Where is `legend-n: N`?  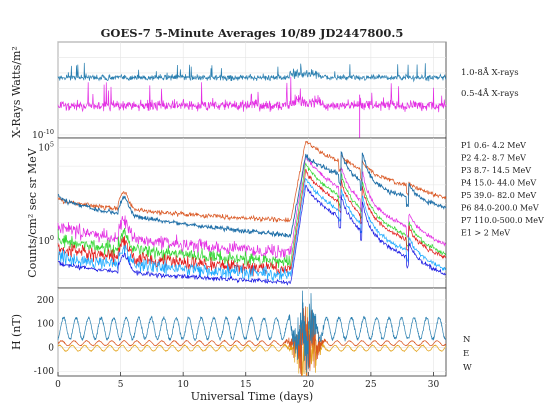
legend-n: N is located at coordinates (467, 340).